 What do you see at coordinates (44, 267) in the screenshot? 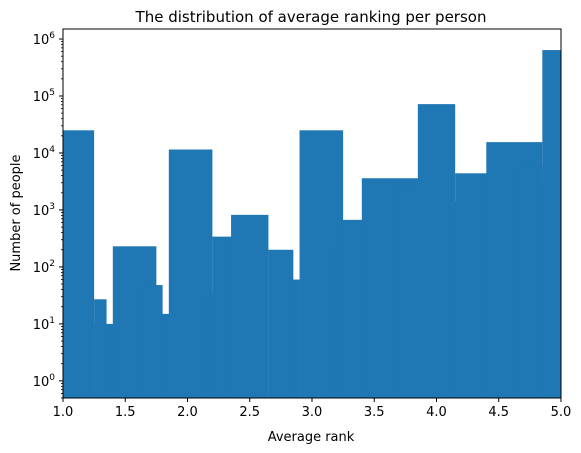
I see `y-tick-label: 10²` at bounding box center [44, 267].